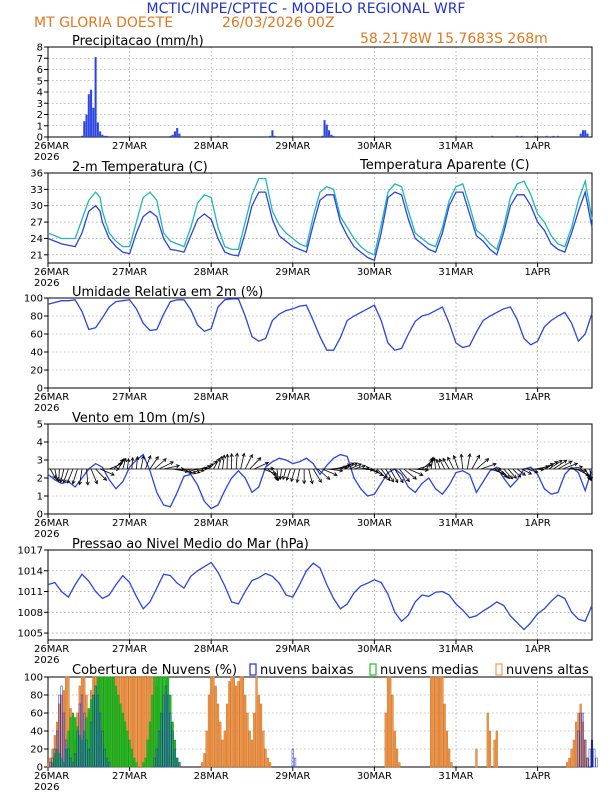 The image size is (612, 797). Describe the element at coordinates (454, 39) in the screenshot. I see `header-coords: 58.2178W 15.7683S 268m` at that location.